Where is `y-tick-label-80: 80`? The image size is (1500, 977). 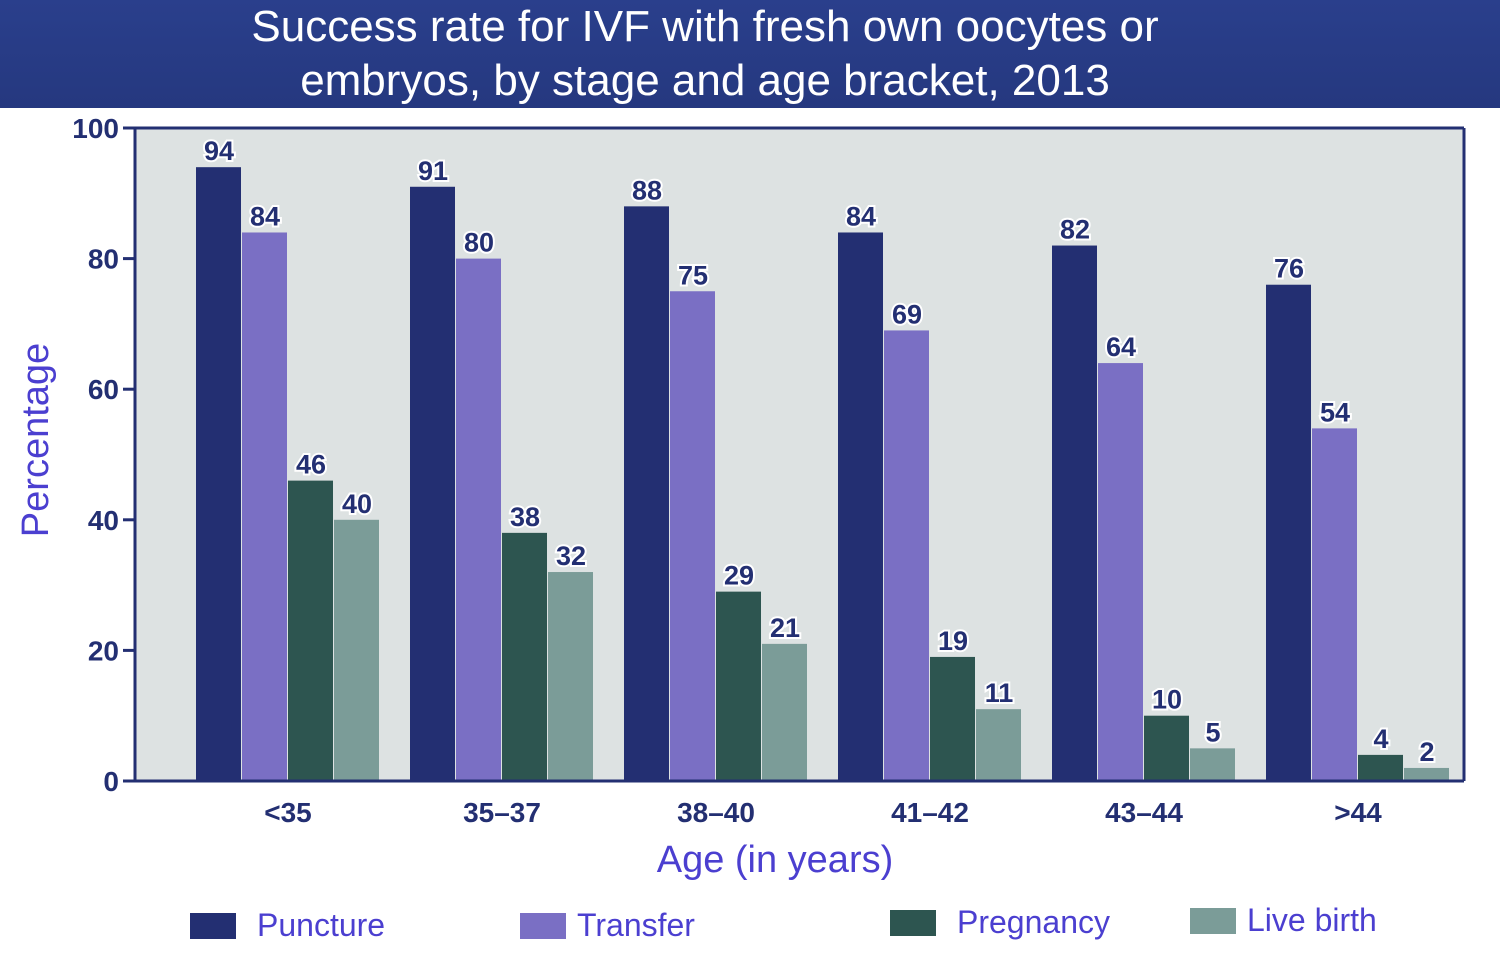 y-tick-label-80: 80 is located at coordinates (103, 259).